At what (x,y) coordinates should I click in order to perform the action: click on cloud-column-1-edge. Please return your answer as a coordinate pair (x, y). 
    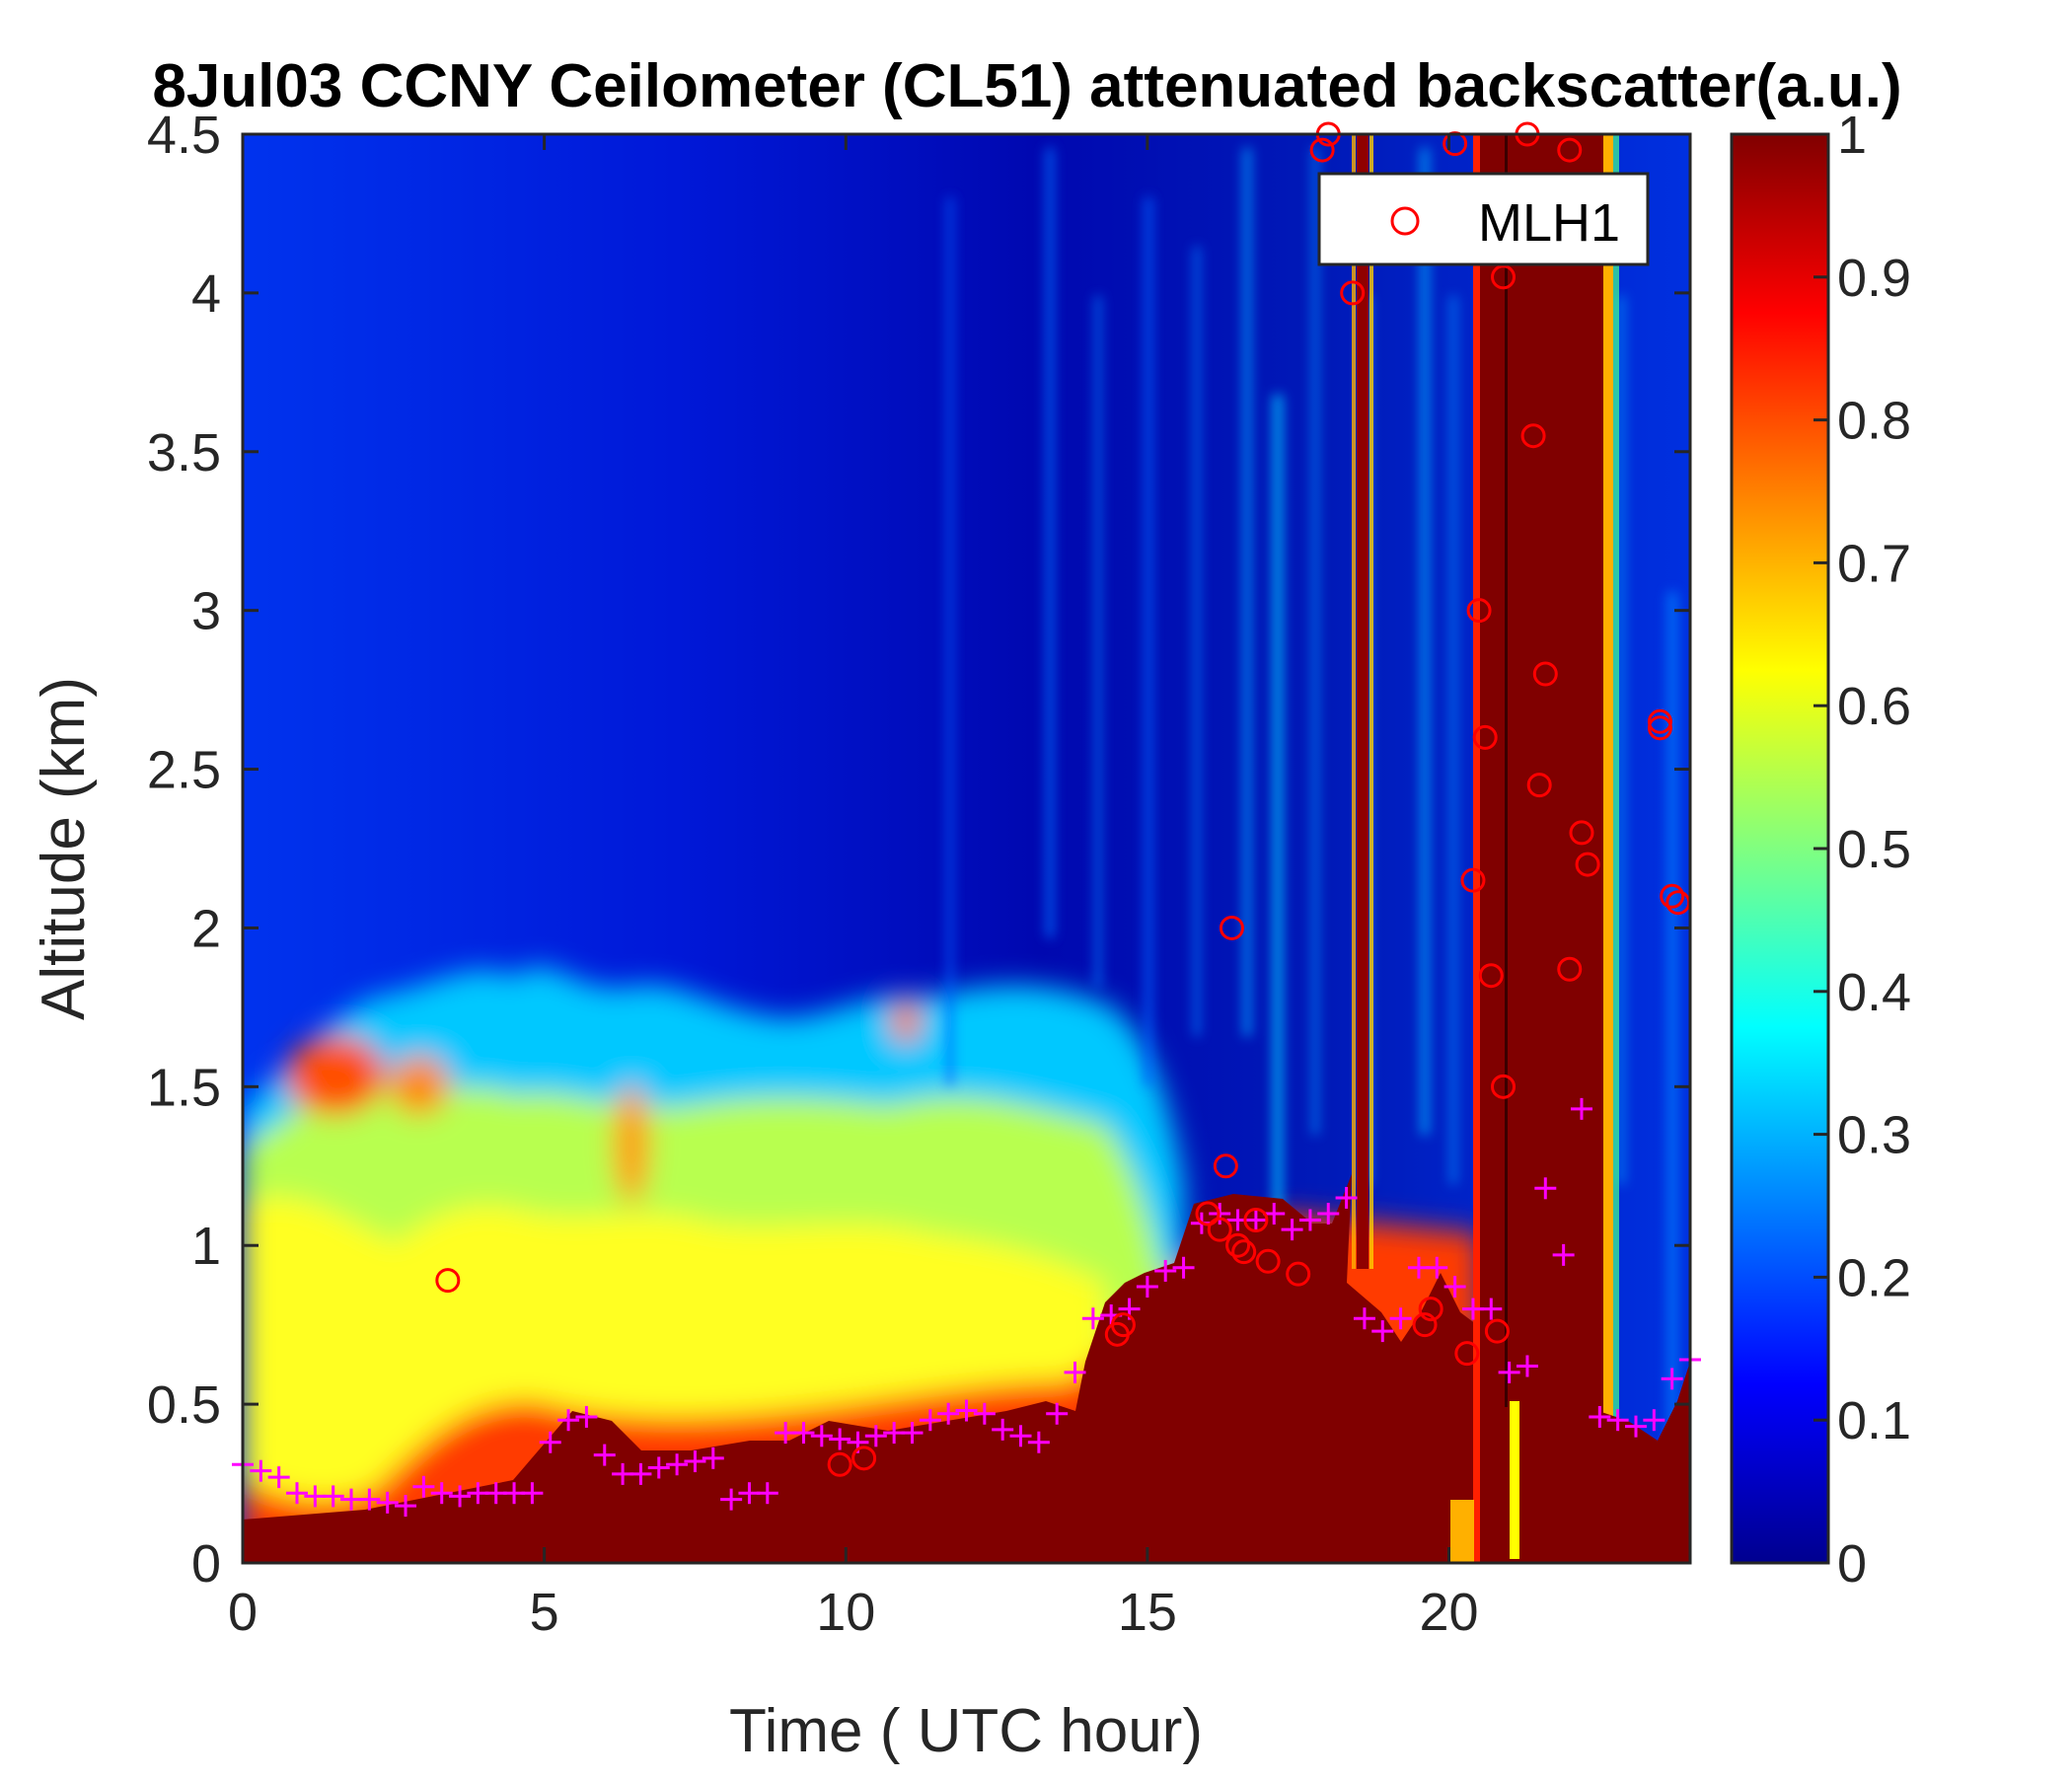
    Looking at the image, I should click on (1354, 701).